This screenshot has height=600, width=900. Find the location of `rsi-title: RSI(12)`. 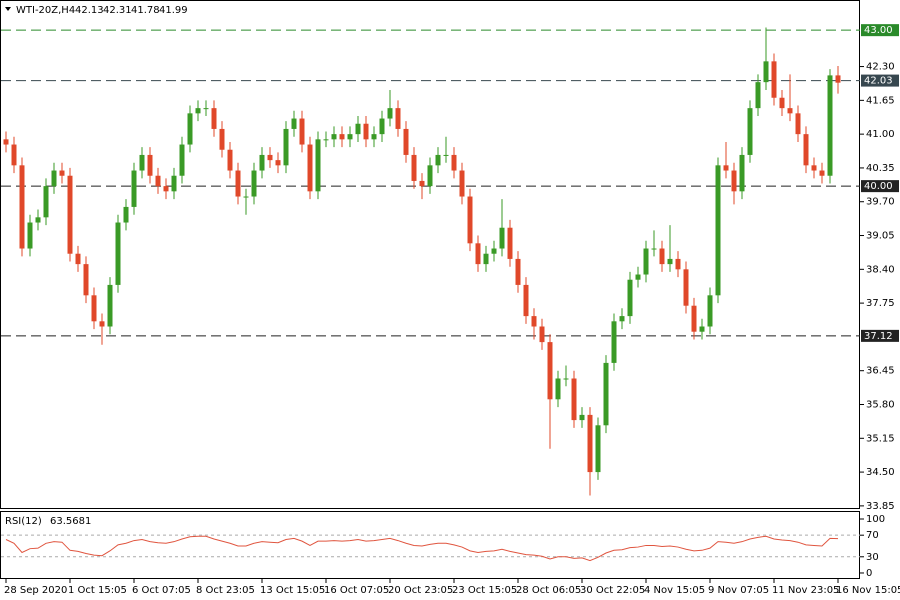

rsi-title: RSI(12) is located at coordinates (23, 521).